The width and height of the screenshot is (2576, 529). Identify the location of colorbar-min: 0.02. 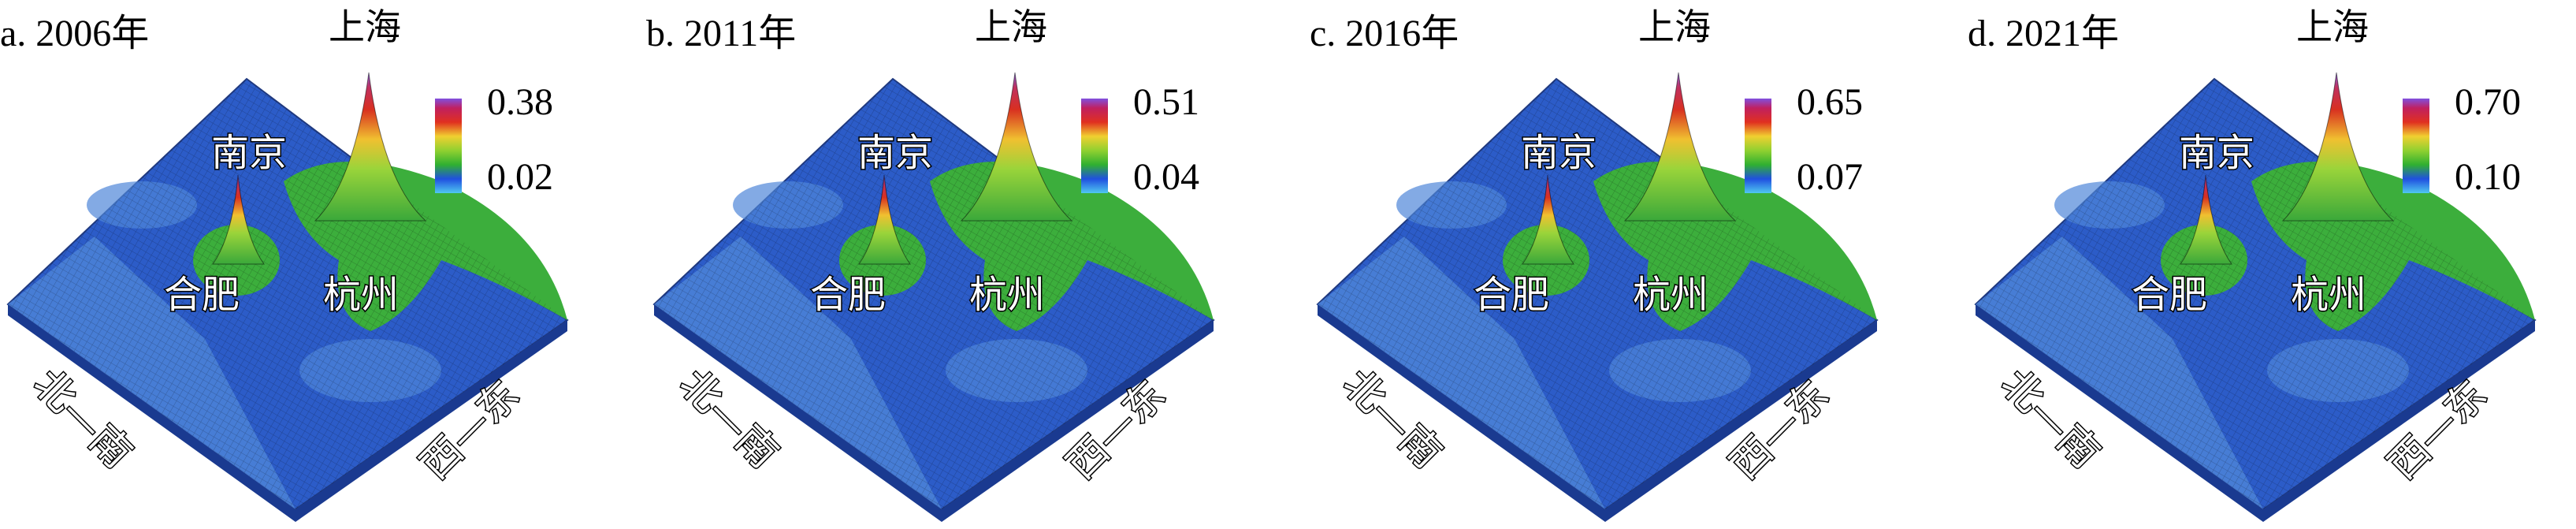
(520, 177).